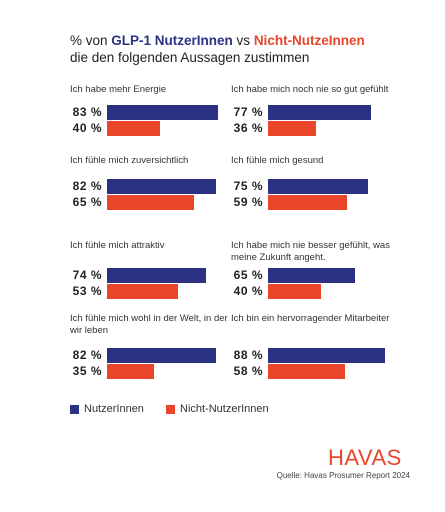  What do you see at coordinates (243, 40) in the screenshot?
I see `title-vs: vs` at bounding box center [243, 40].